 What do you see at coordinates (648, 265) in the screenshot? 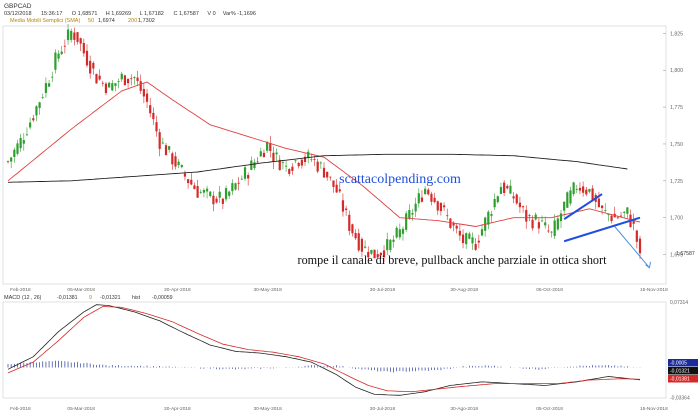
I see `arrow-head` at bounding box center [648, 265].